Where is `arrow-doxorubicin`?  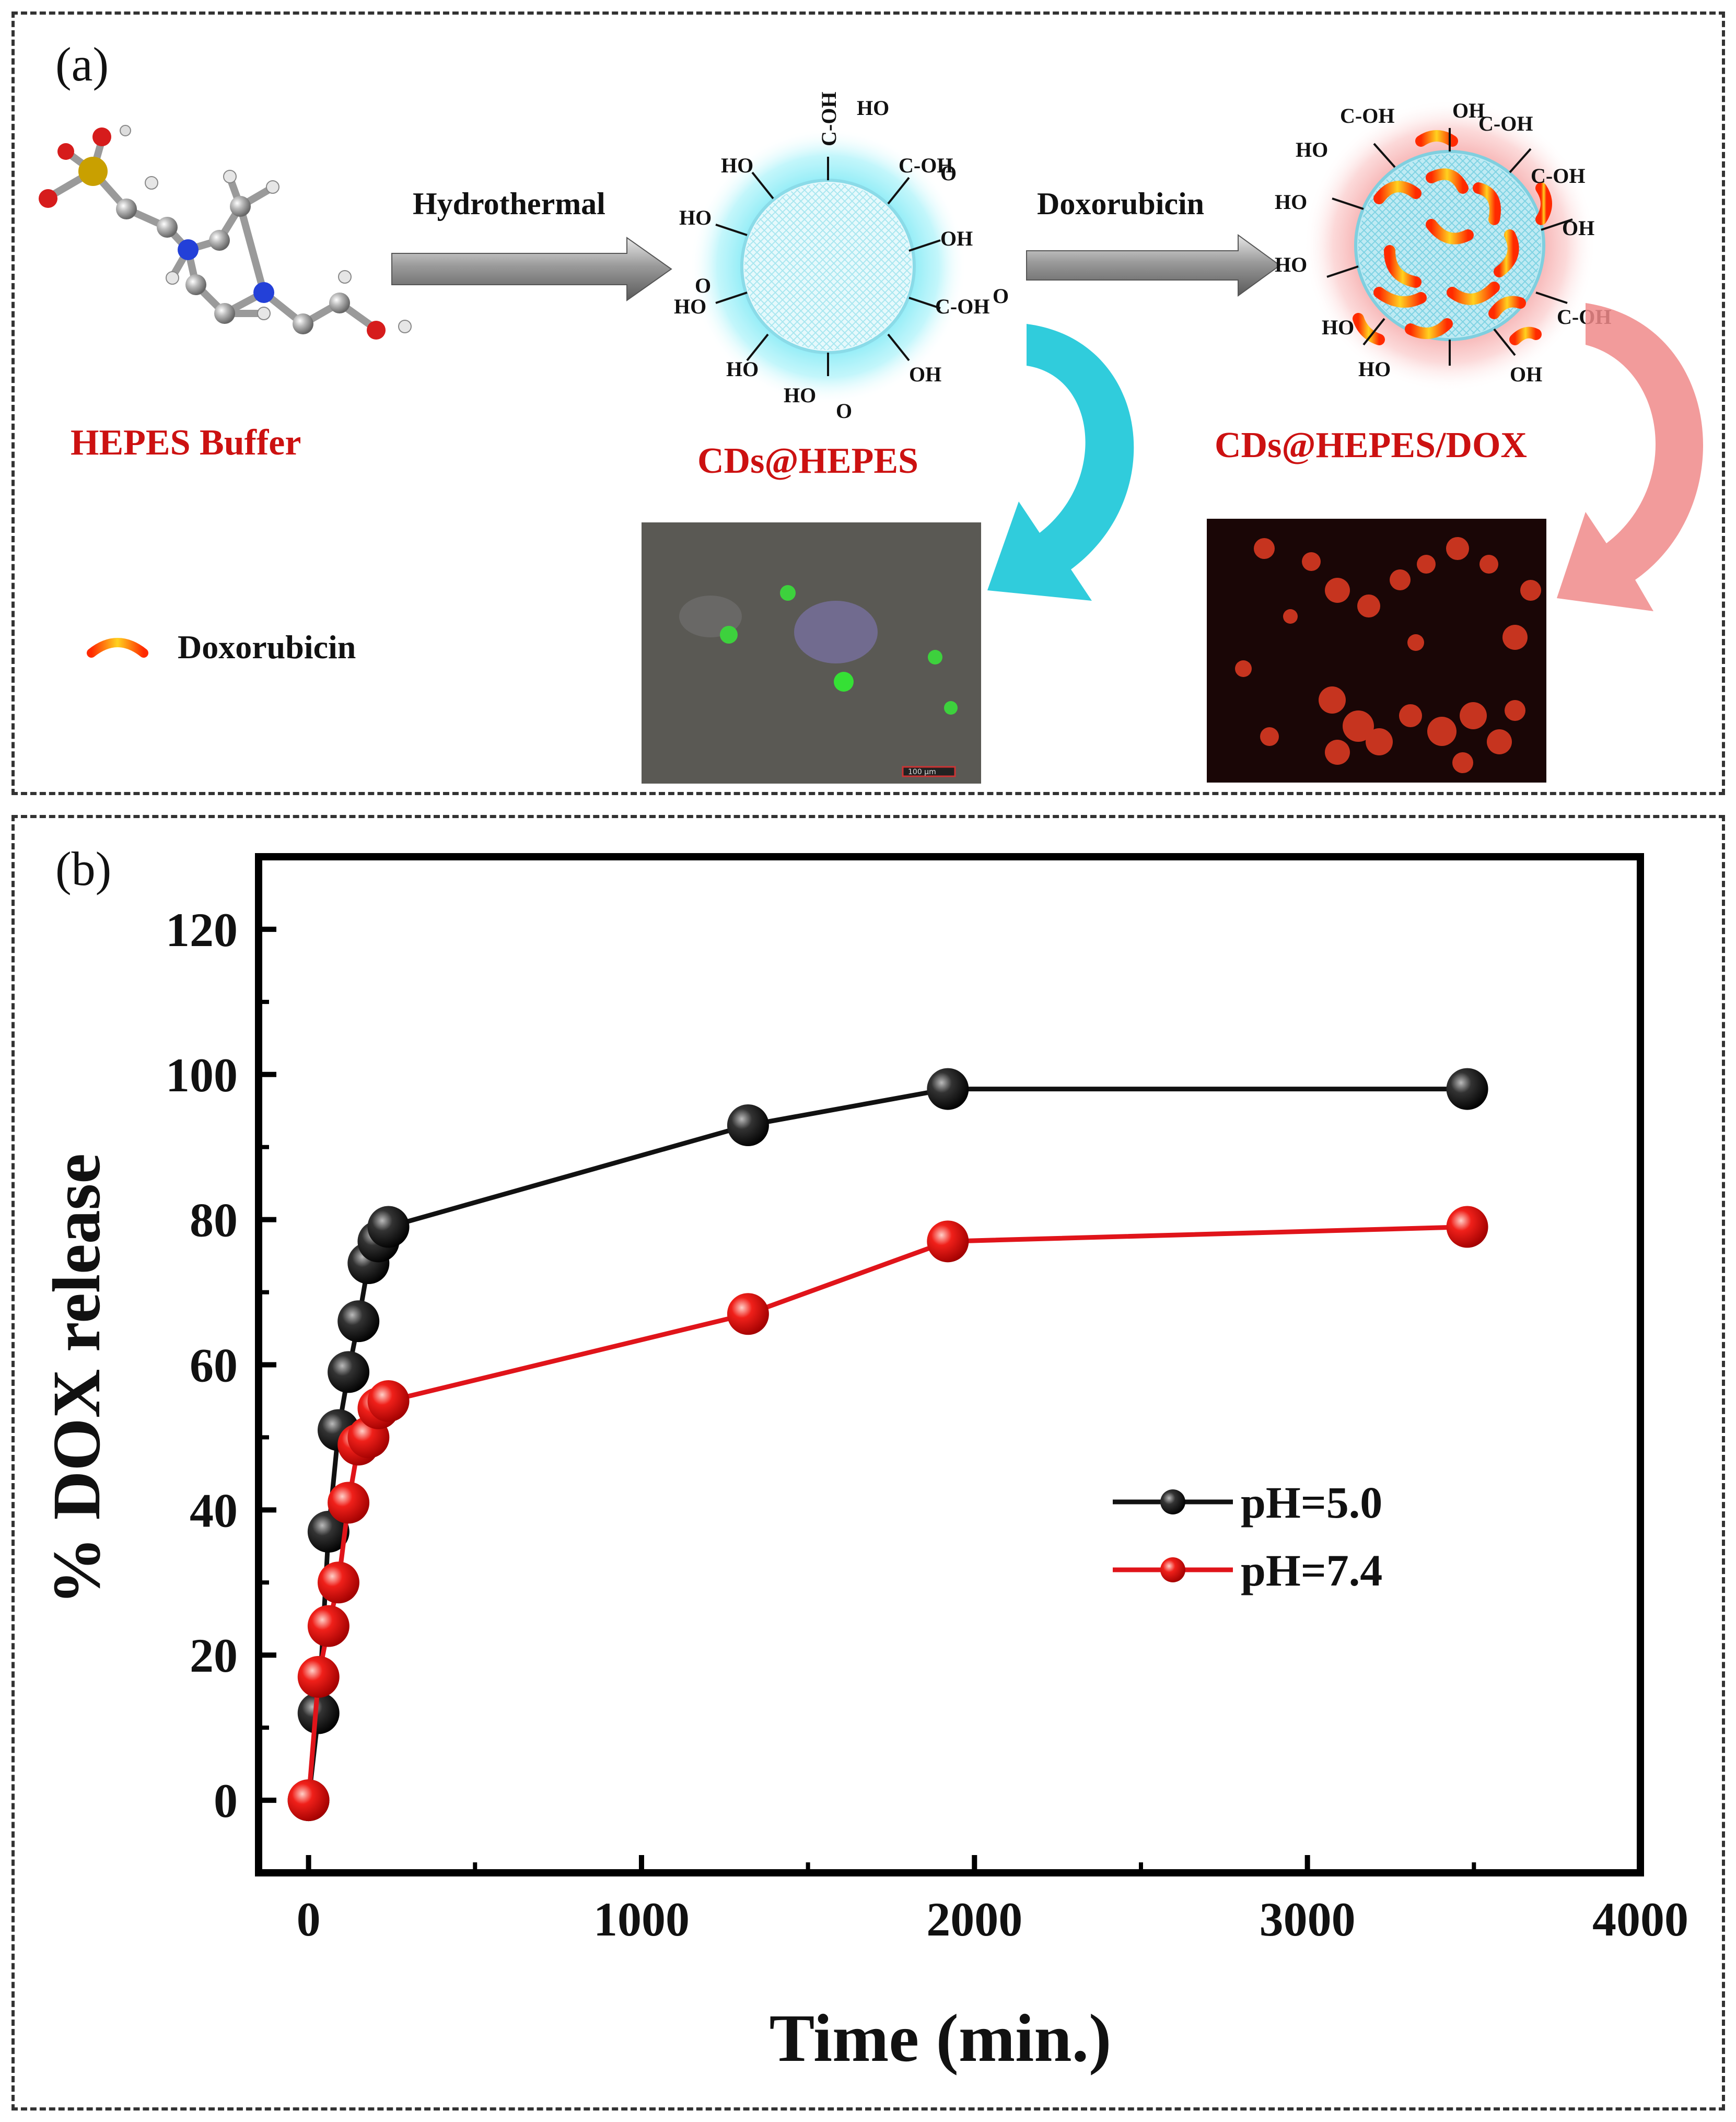
arrow-doxorubicin is located at coordinates (1153, 266).